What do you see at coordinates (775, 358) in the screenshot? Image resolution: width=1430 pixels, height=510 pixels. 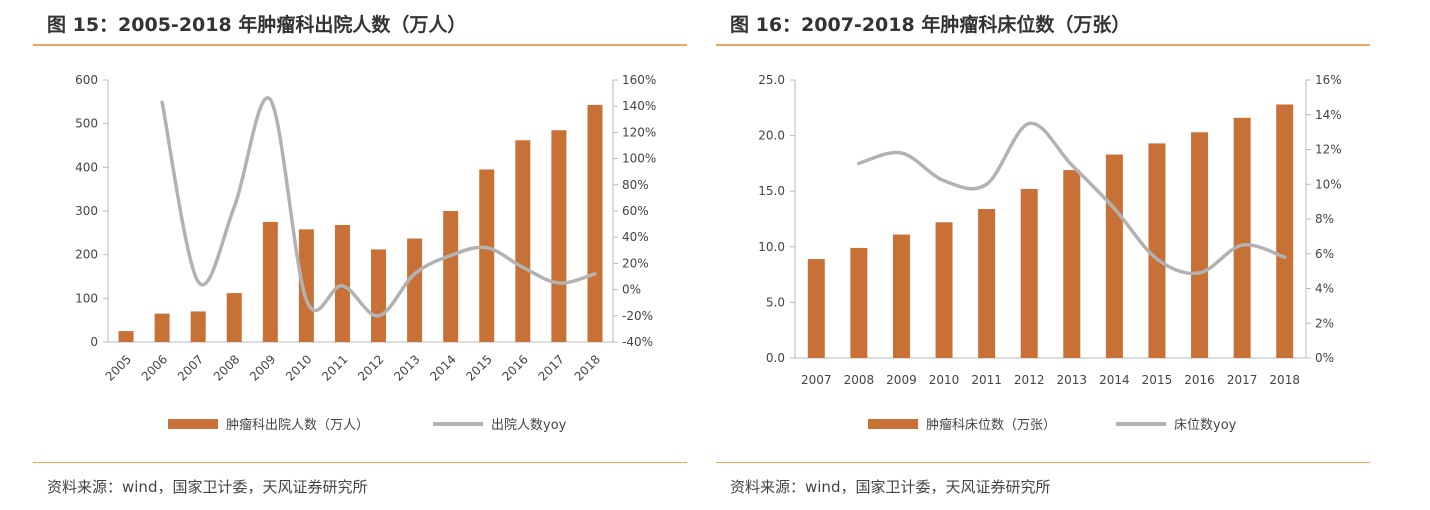 I see `left-y-tick-label: 0.0` at bounding box center [775, 358].